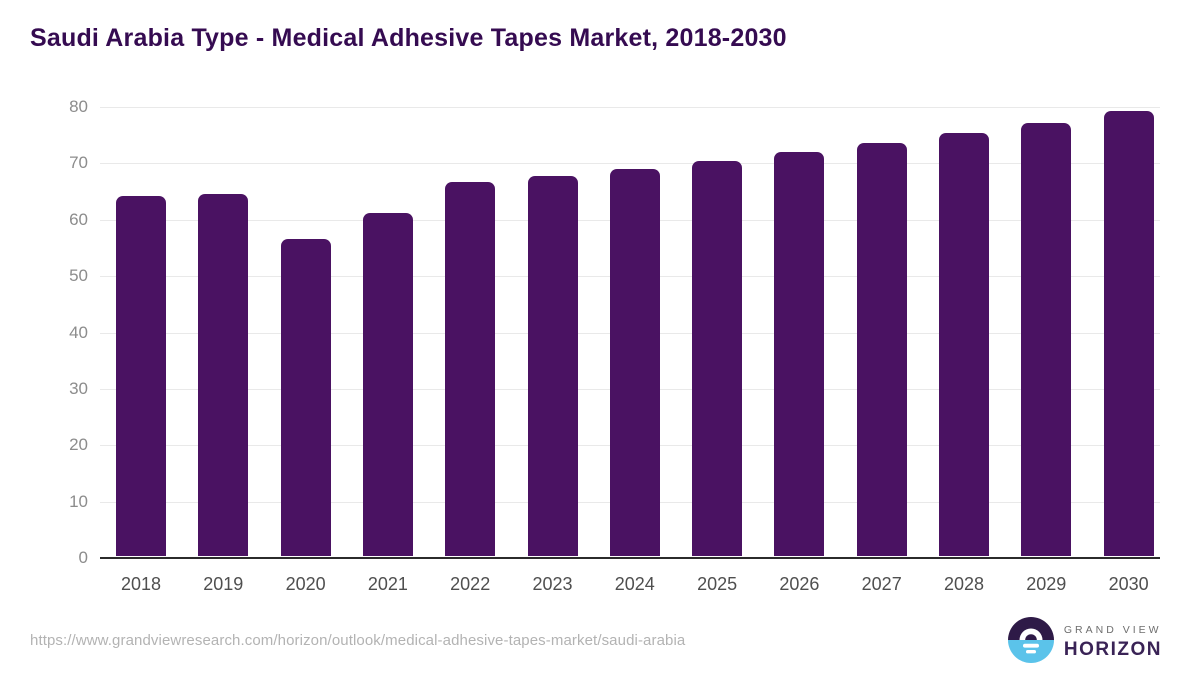 This screenshot has width=1200, height=675. I want to click on bar-2030, so click(1128, 333).